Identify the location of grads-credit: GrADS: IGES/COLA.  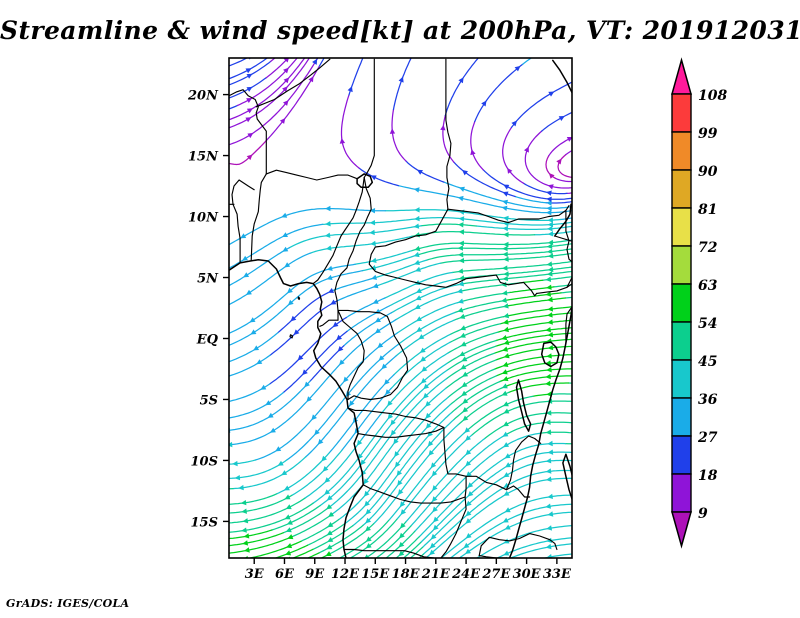
(68, 603).